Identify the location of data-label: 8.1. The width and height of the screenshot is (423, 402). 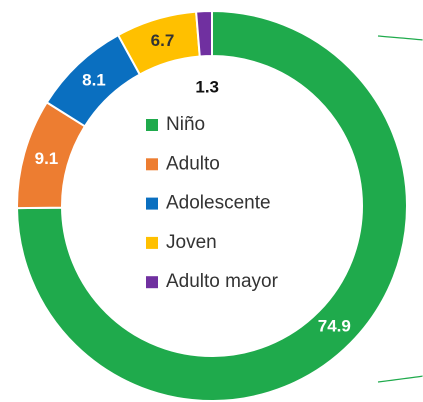
(94, 79).